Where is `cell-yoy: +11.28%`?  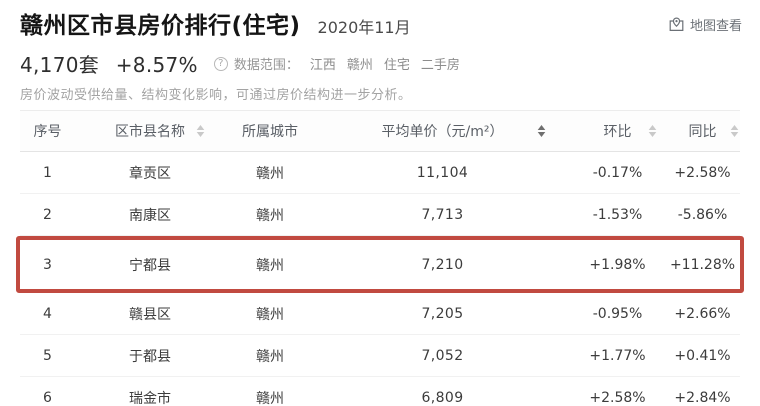 cell-yoy: +11.28% is located at coordinates (702, 264).